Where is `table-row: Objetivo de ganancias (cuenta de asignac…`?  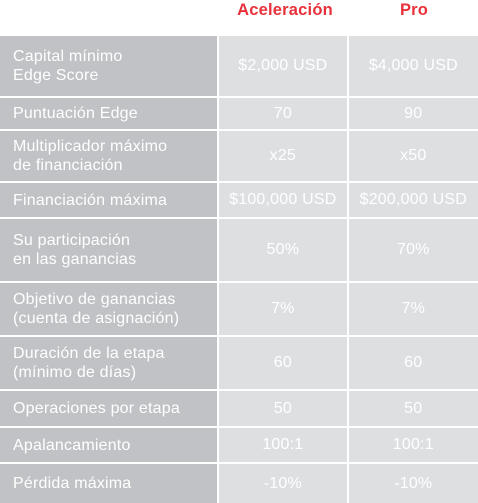
table-row: Objetivo de ganancias (cuenta de asignac… is located at coordinates (239, 309).